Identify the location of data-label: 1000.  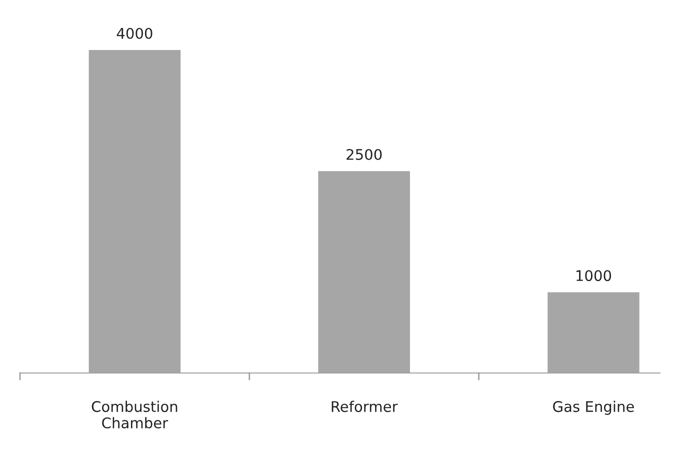
(594, 276).